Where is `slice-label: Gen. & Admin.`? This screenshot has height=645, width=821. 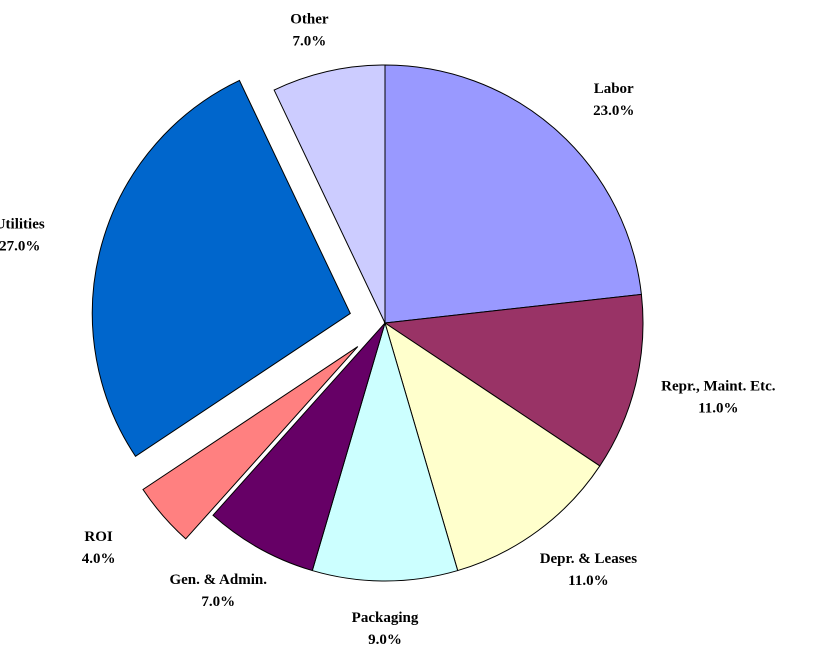 slice-label: Gen. & Admin. is located at coordinates (218, 580).